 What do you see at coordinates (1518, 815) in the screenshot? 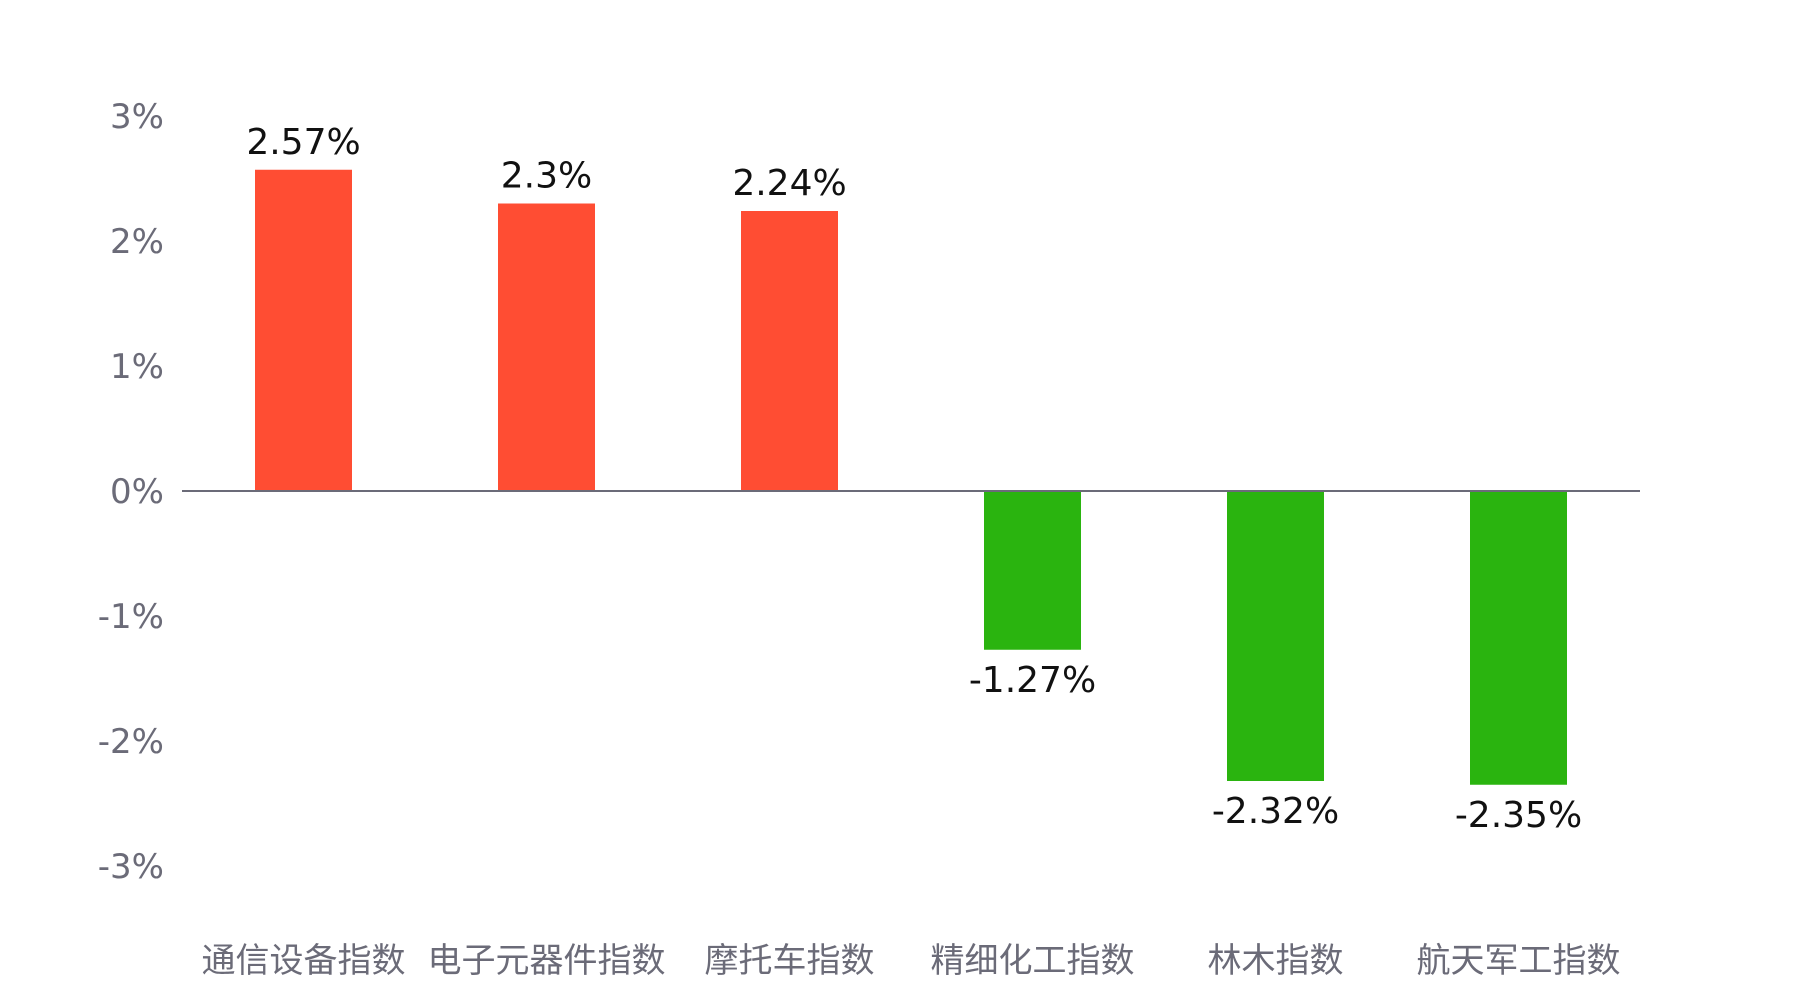
I see `data-label: -2.35%` at bounding box center [1518, 815].